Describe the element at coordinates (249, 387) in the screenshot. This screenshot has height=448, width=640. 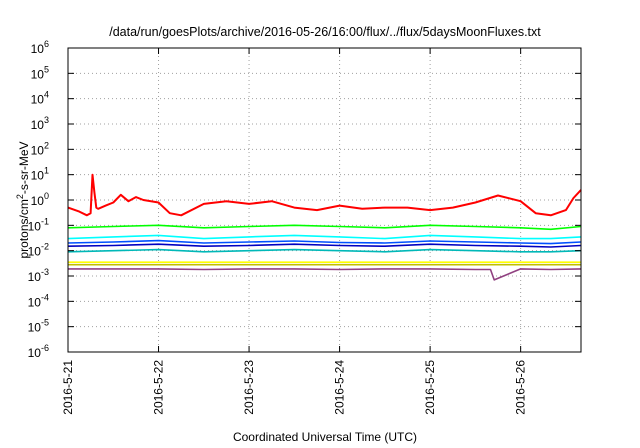
I see `x-tick-label: 2016-5-23` at that location.